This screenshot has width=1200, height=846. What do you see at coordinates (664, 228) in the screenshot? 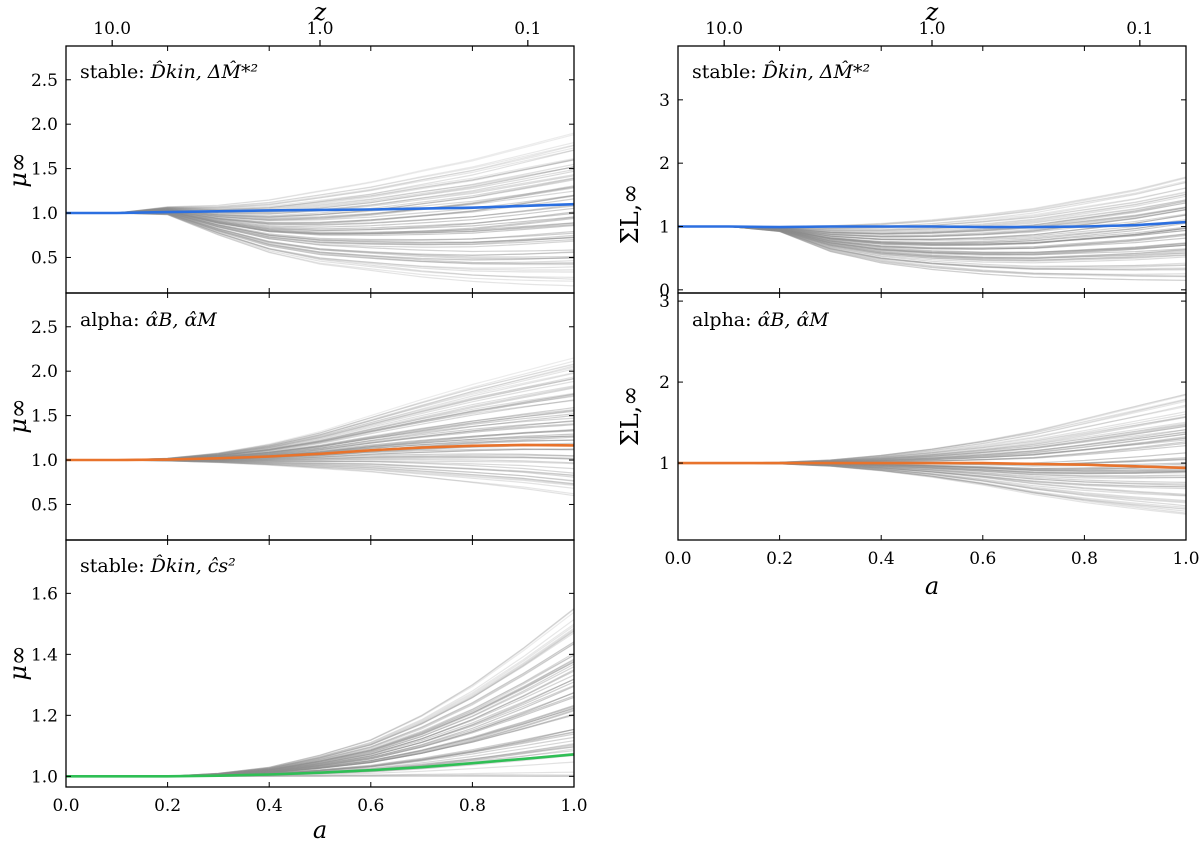
I see `y-tick-label: 1` at bounding box center [664, 228].